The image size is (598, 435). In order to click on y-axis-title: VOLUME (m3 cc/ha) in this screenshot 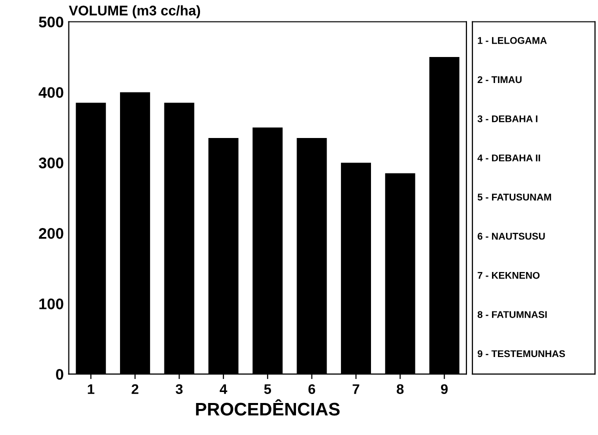, I will do `click(134, 11)`.